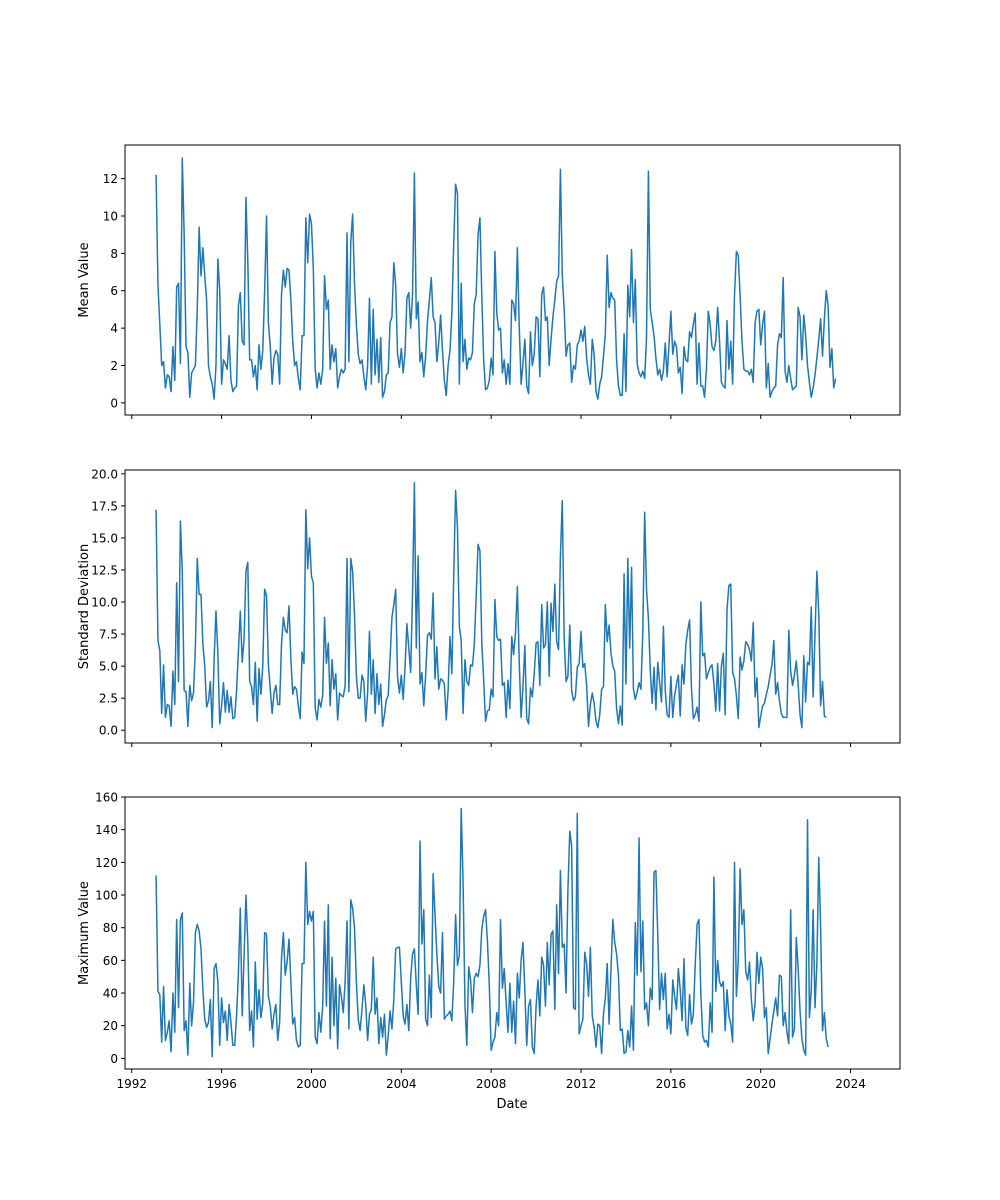 The height and width of the screenshot is (1200, 1000). Describe the element at coordinates (671, 1084) in the screenshot. I see `maximum-value-x-tick-label: 2016` at that location.